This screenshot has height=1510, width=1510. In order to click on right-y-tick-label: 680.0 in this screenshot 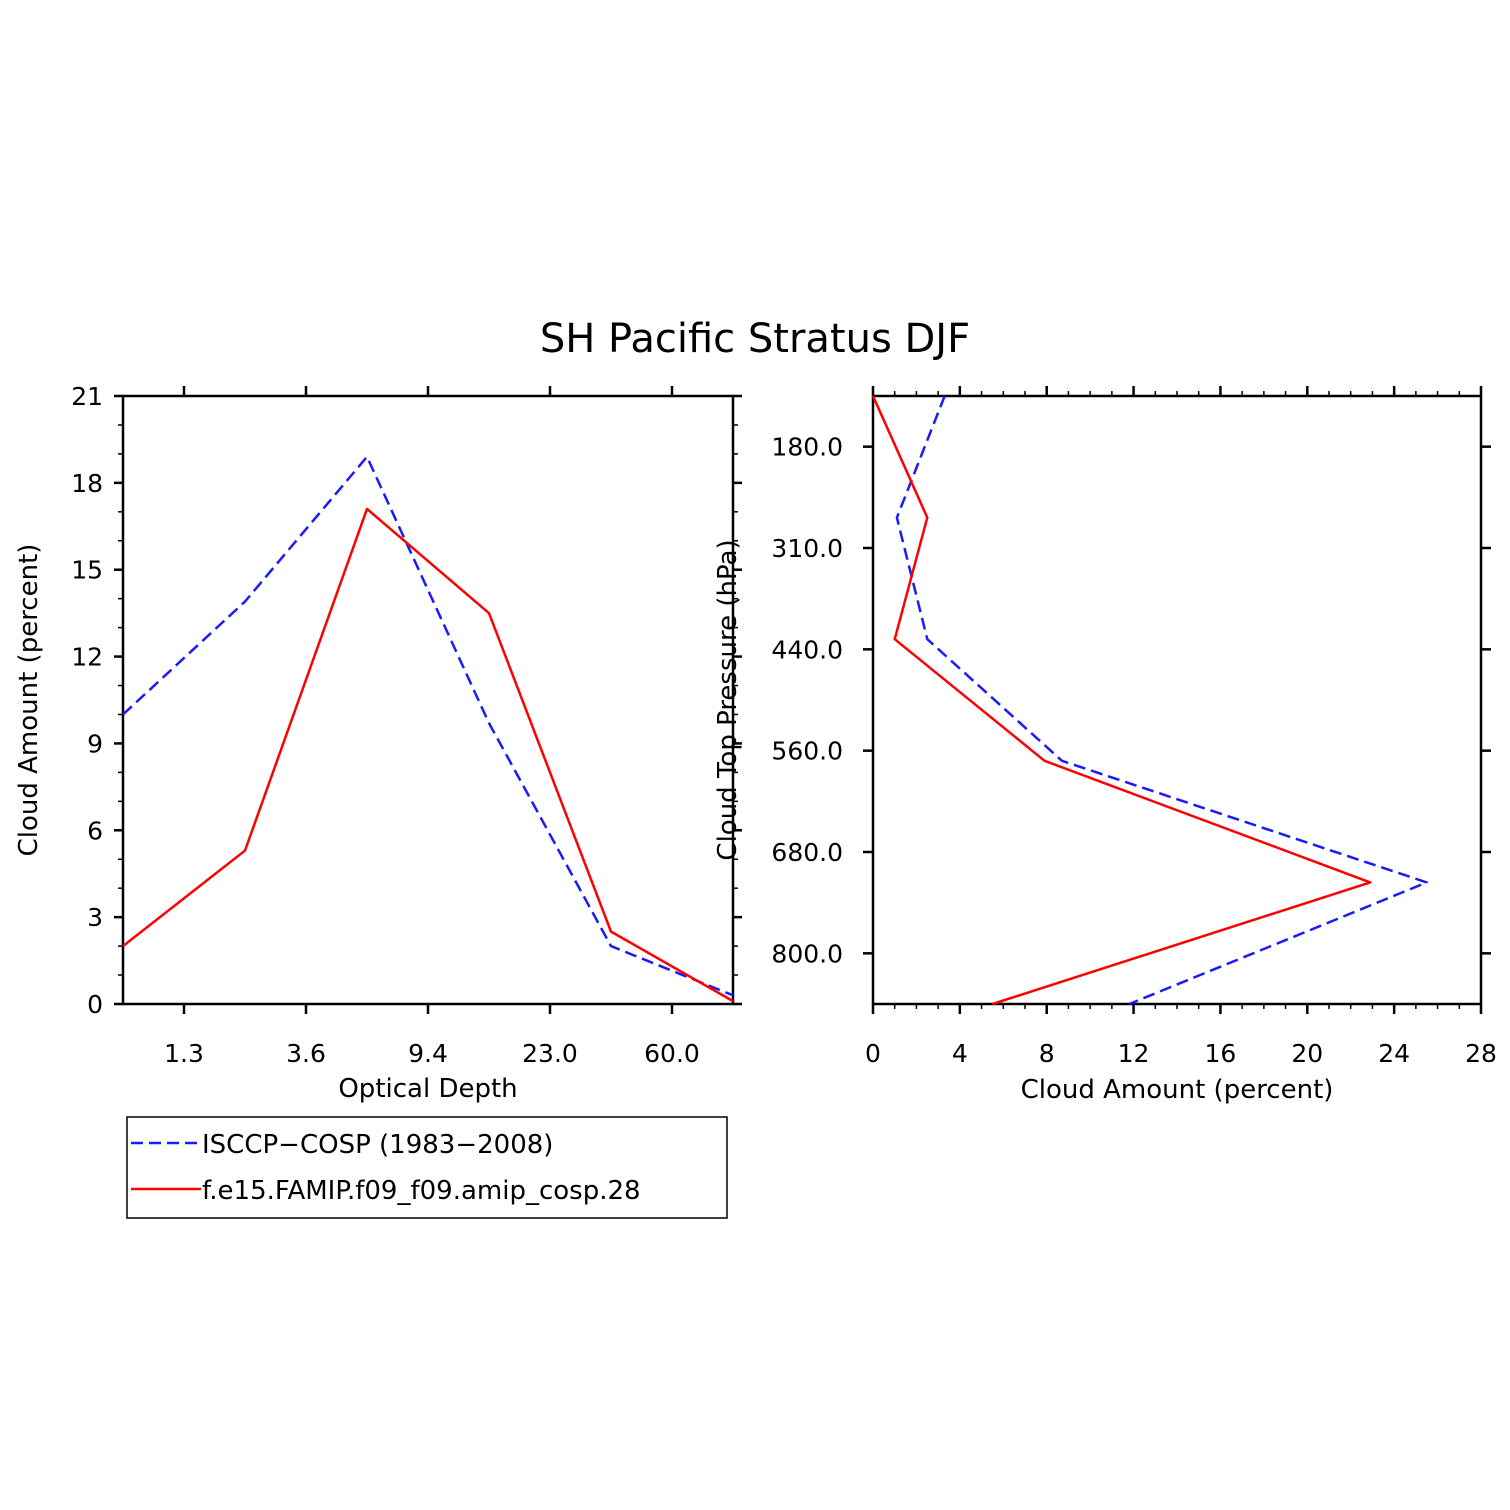, I will do `click(807, 852)`.